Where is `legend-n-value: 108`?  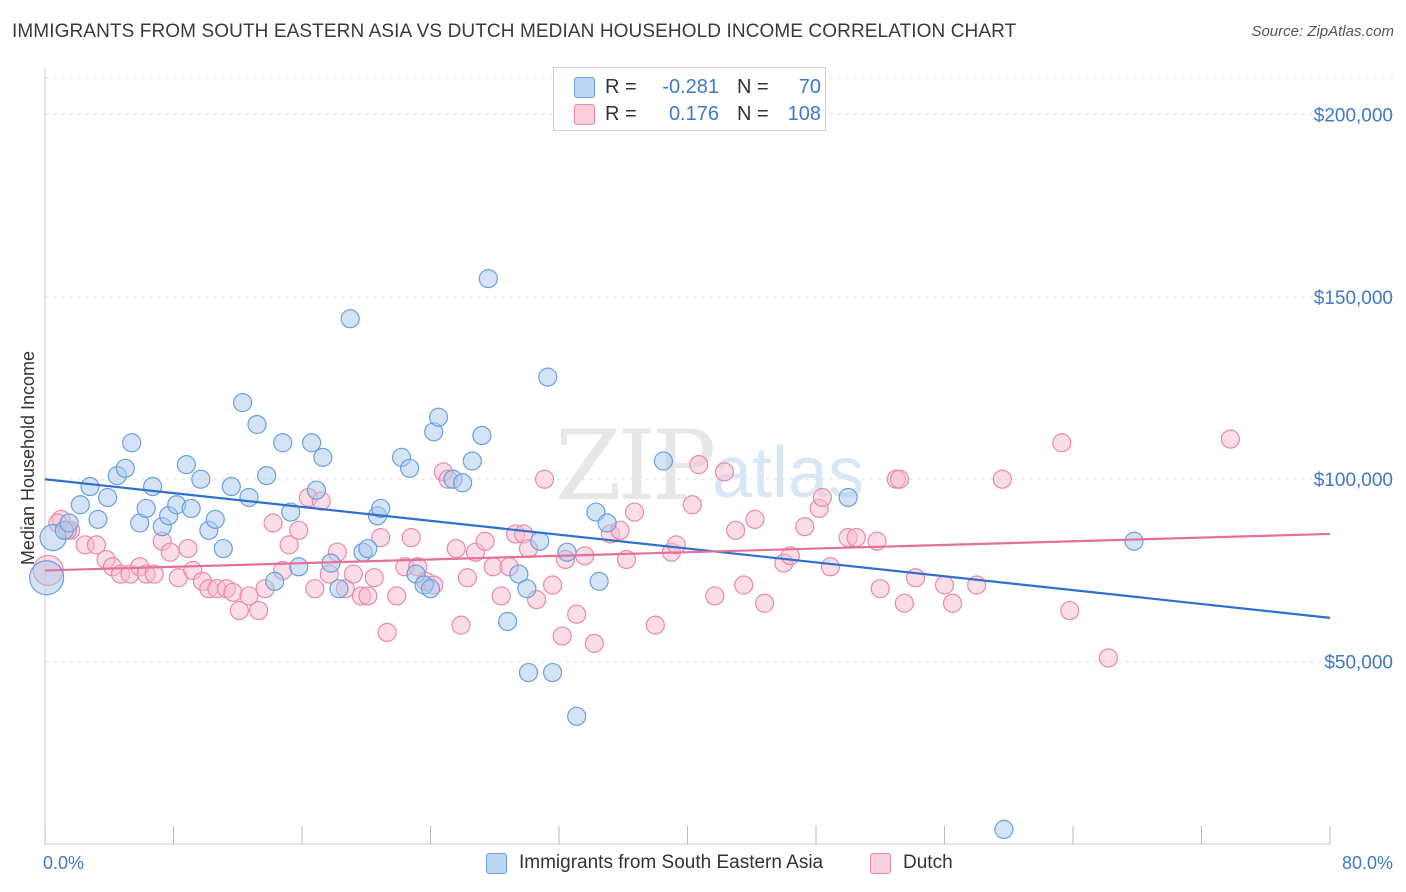 legend-n-value: 108 is located at coordinates (804, 113).